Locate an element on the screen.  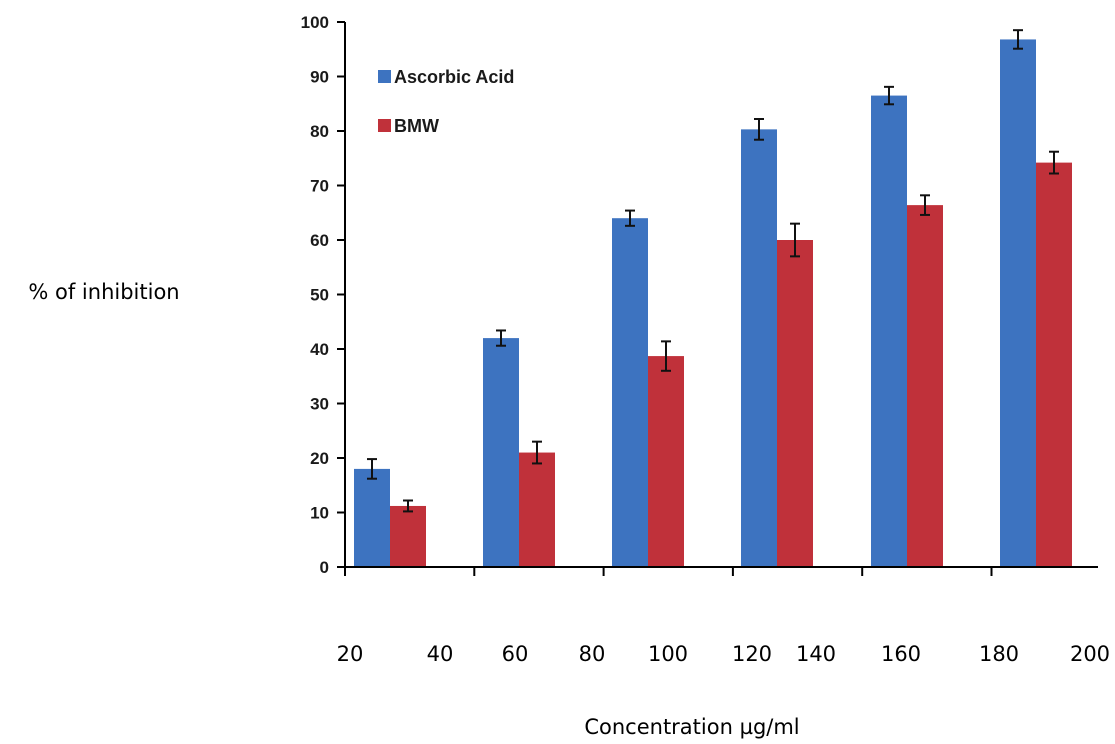
y-tick-layer: 0 10 20 30 40 50 60 70 80 90 100 is located at coordinates (323, 295).